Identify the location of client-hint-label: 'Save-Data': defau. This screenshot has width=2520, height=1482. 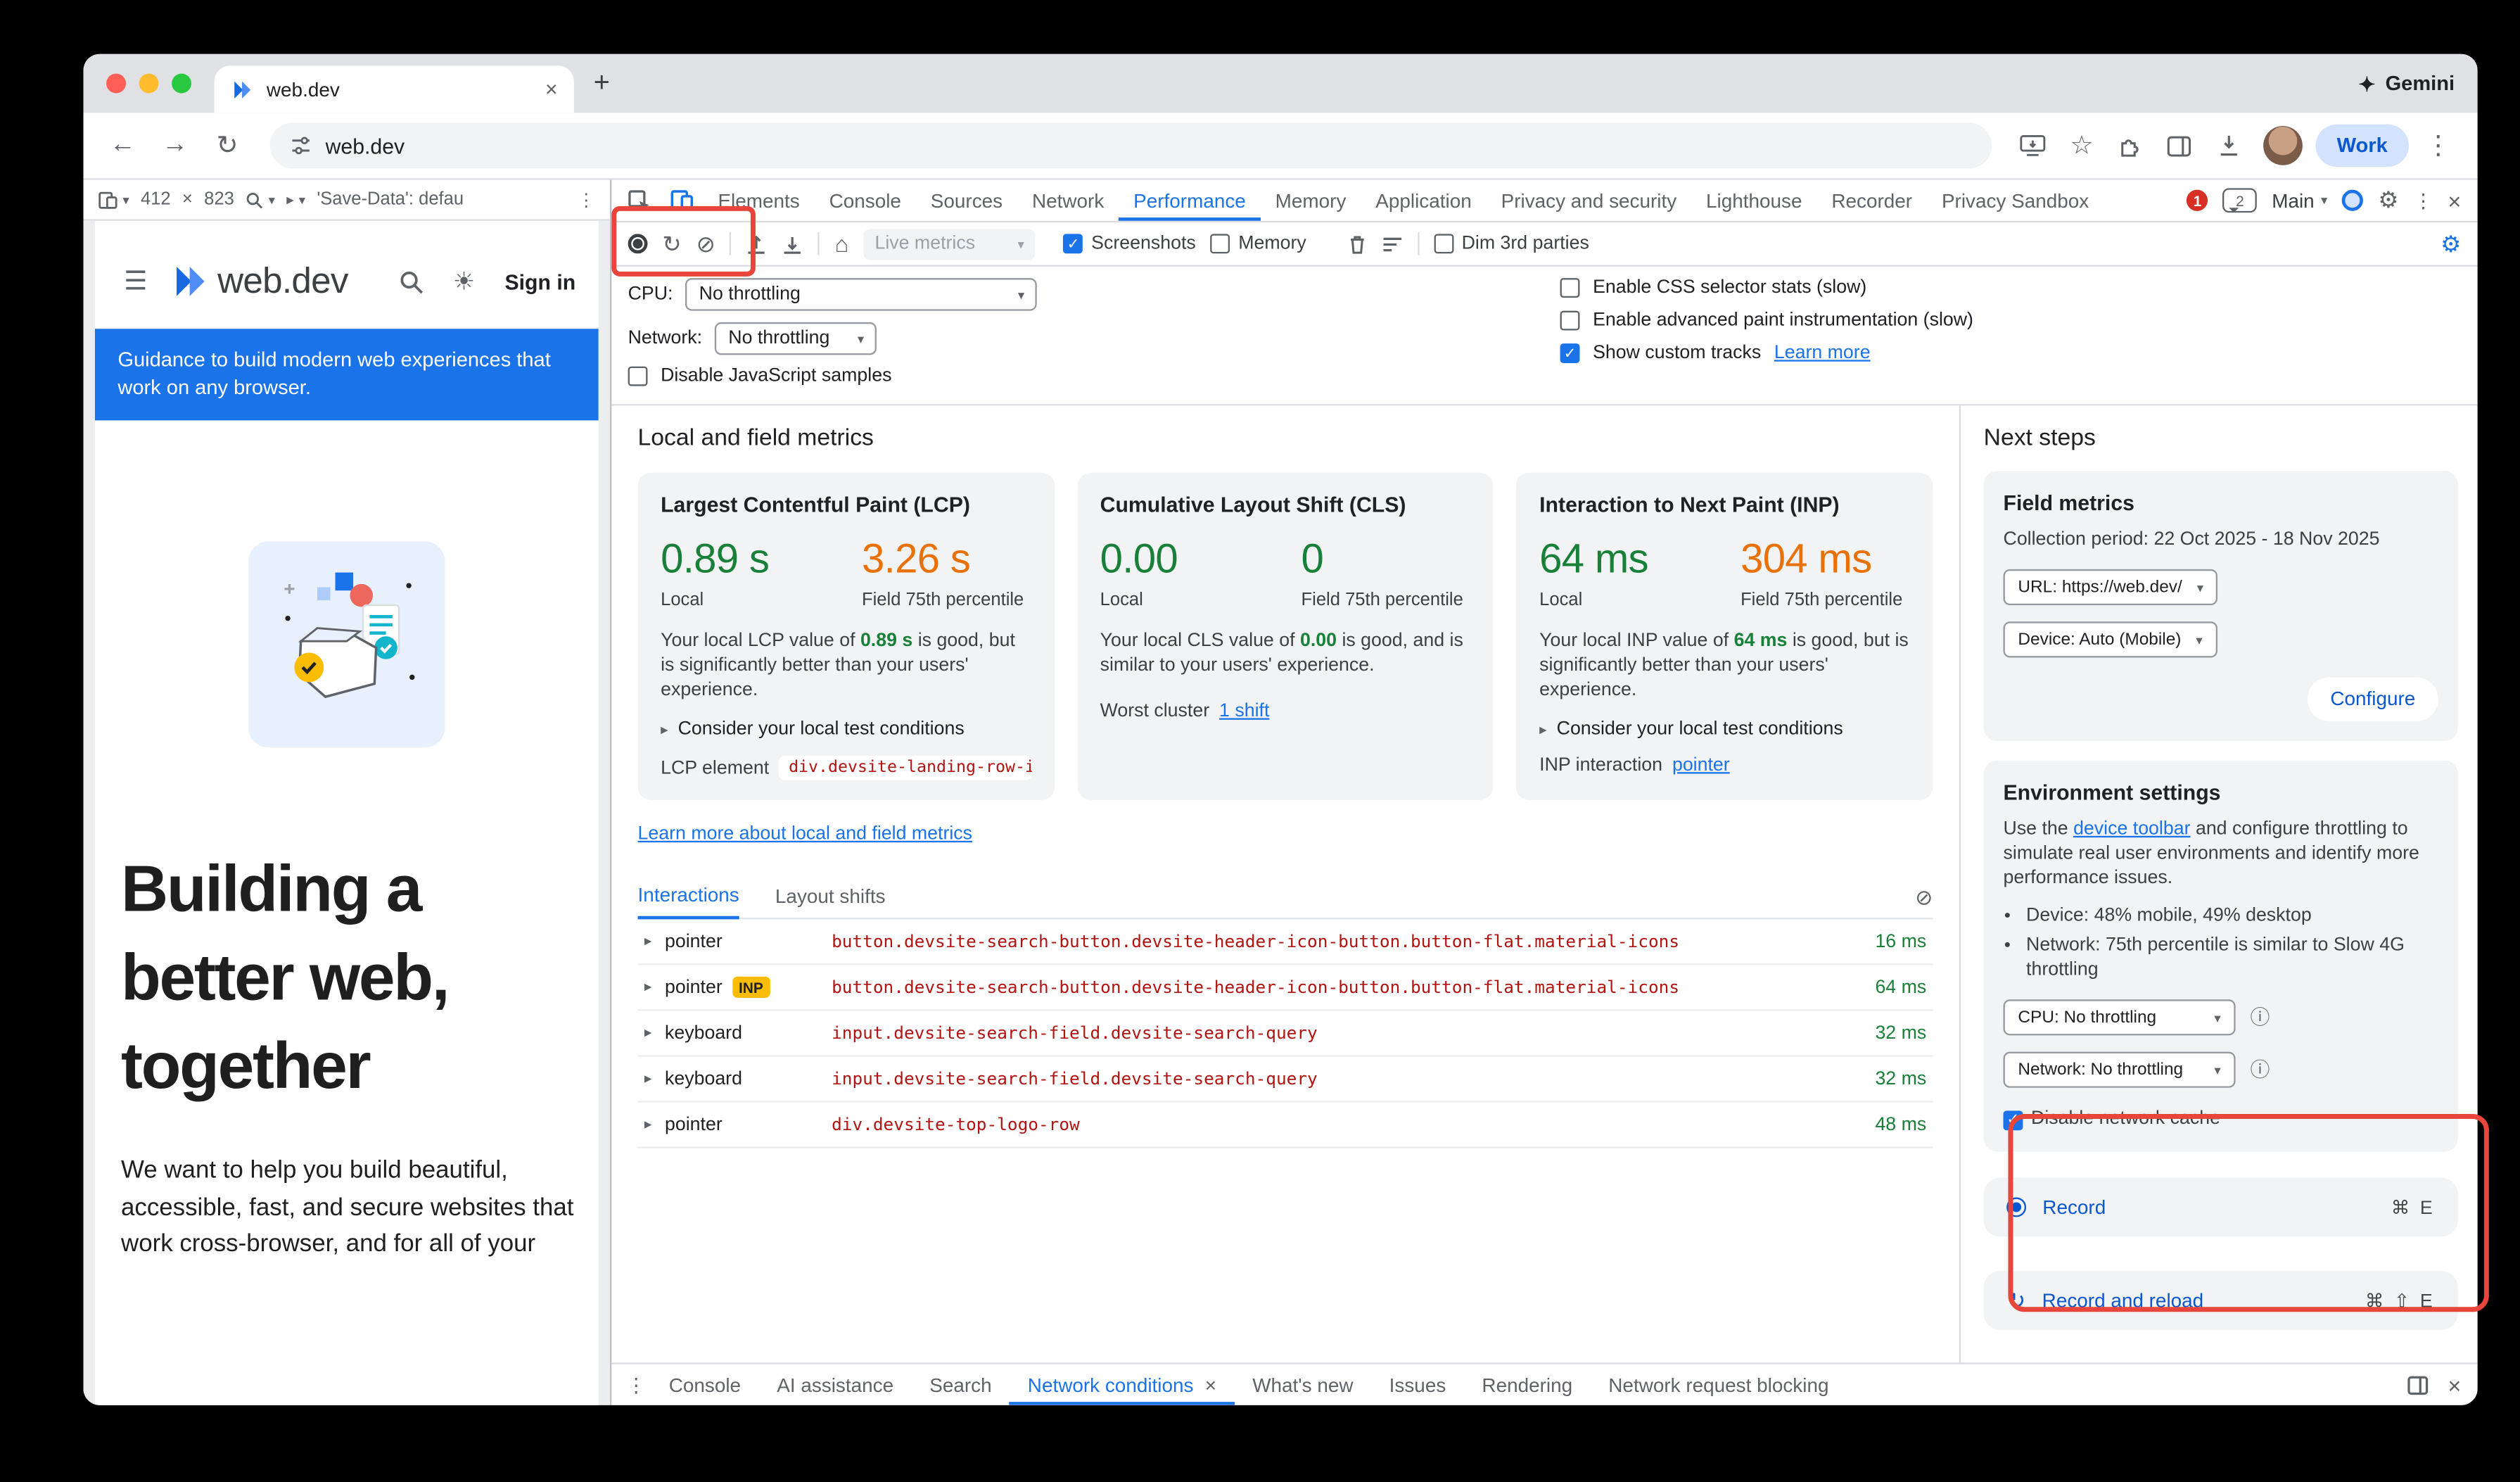
(391, 199).